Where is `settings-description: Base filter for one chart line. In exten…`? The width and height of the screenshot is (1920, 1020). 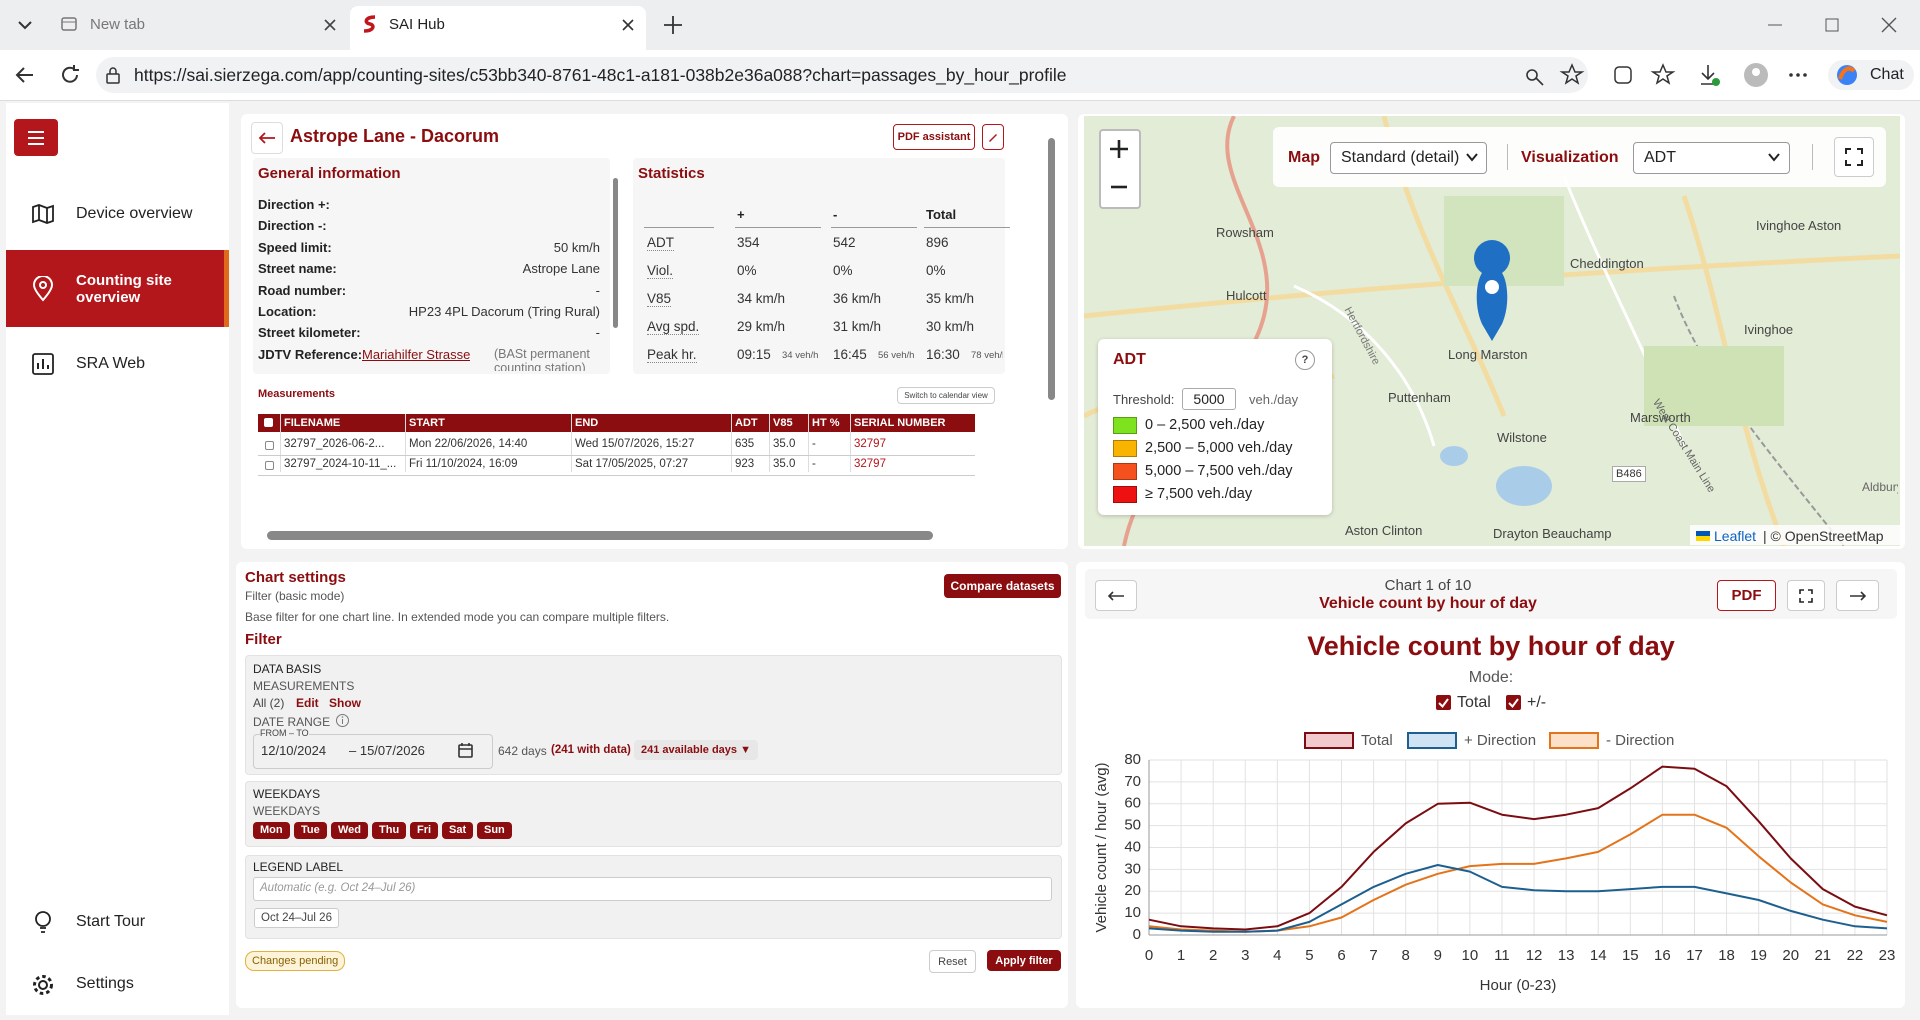
settings-description: Base filter for one chart line. In exten… is located at coordinates (457, 617).